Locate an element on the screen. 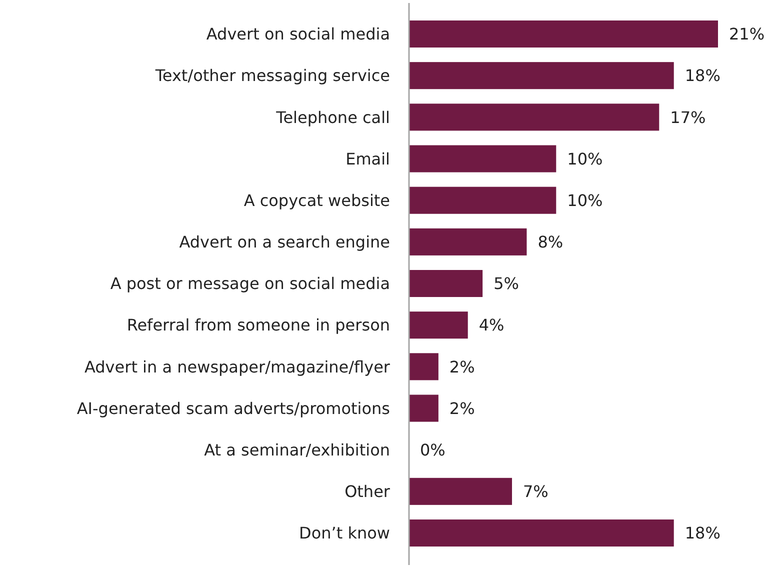  y-tick-label: AI-generated scam adverts/promotions is located at coordinates (233, 408).